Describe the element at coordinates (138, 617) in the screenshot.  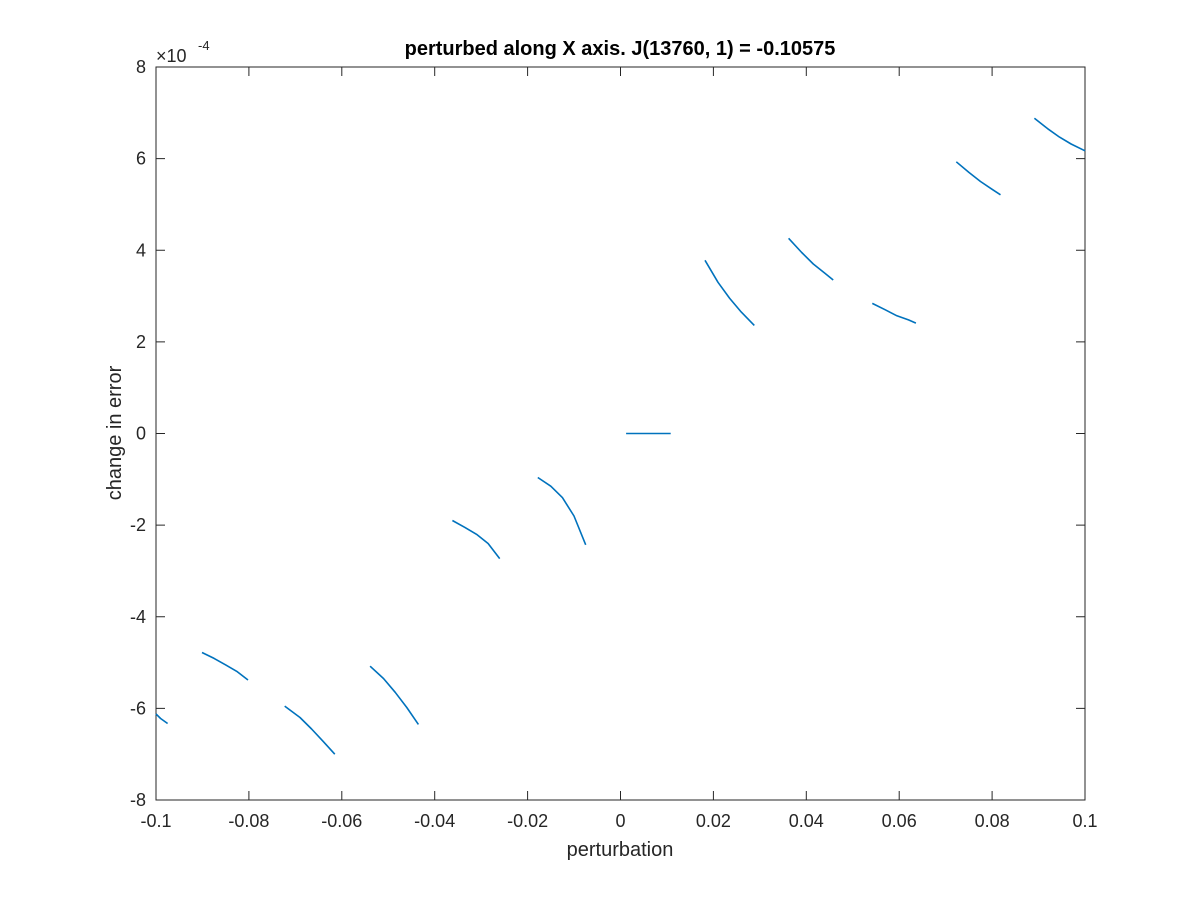
I see `y-tick-label: -4` at that location.